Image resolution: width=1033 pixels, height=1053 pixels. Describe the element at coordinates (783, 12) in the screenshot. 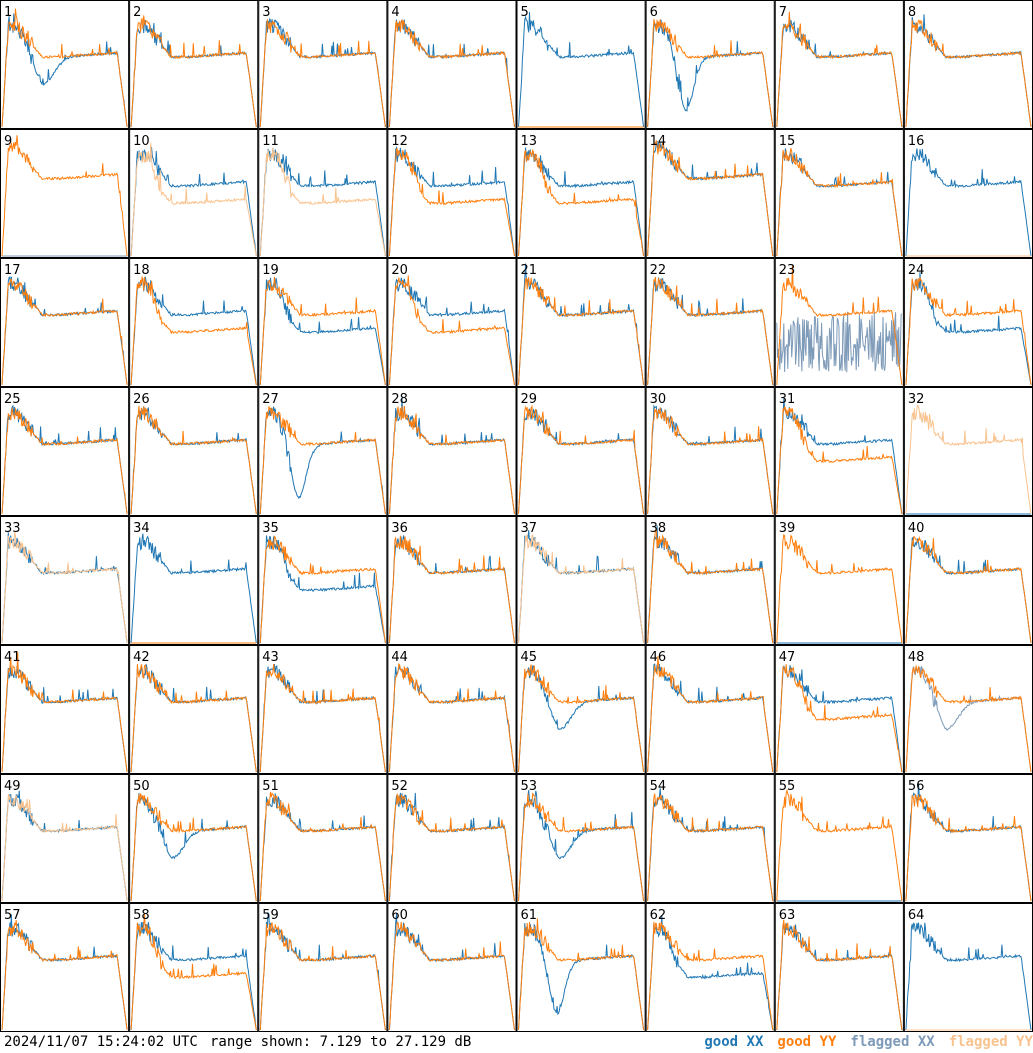

I see `tile-label: 7` at that location.